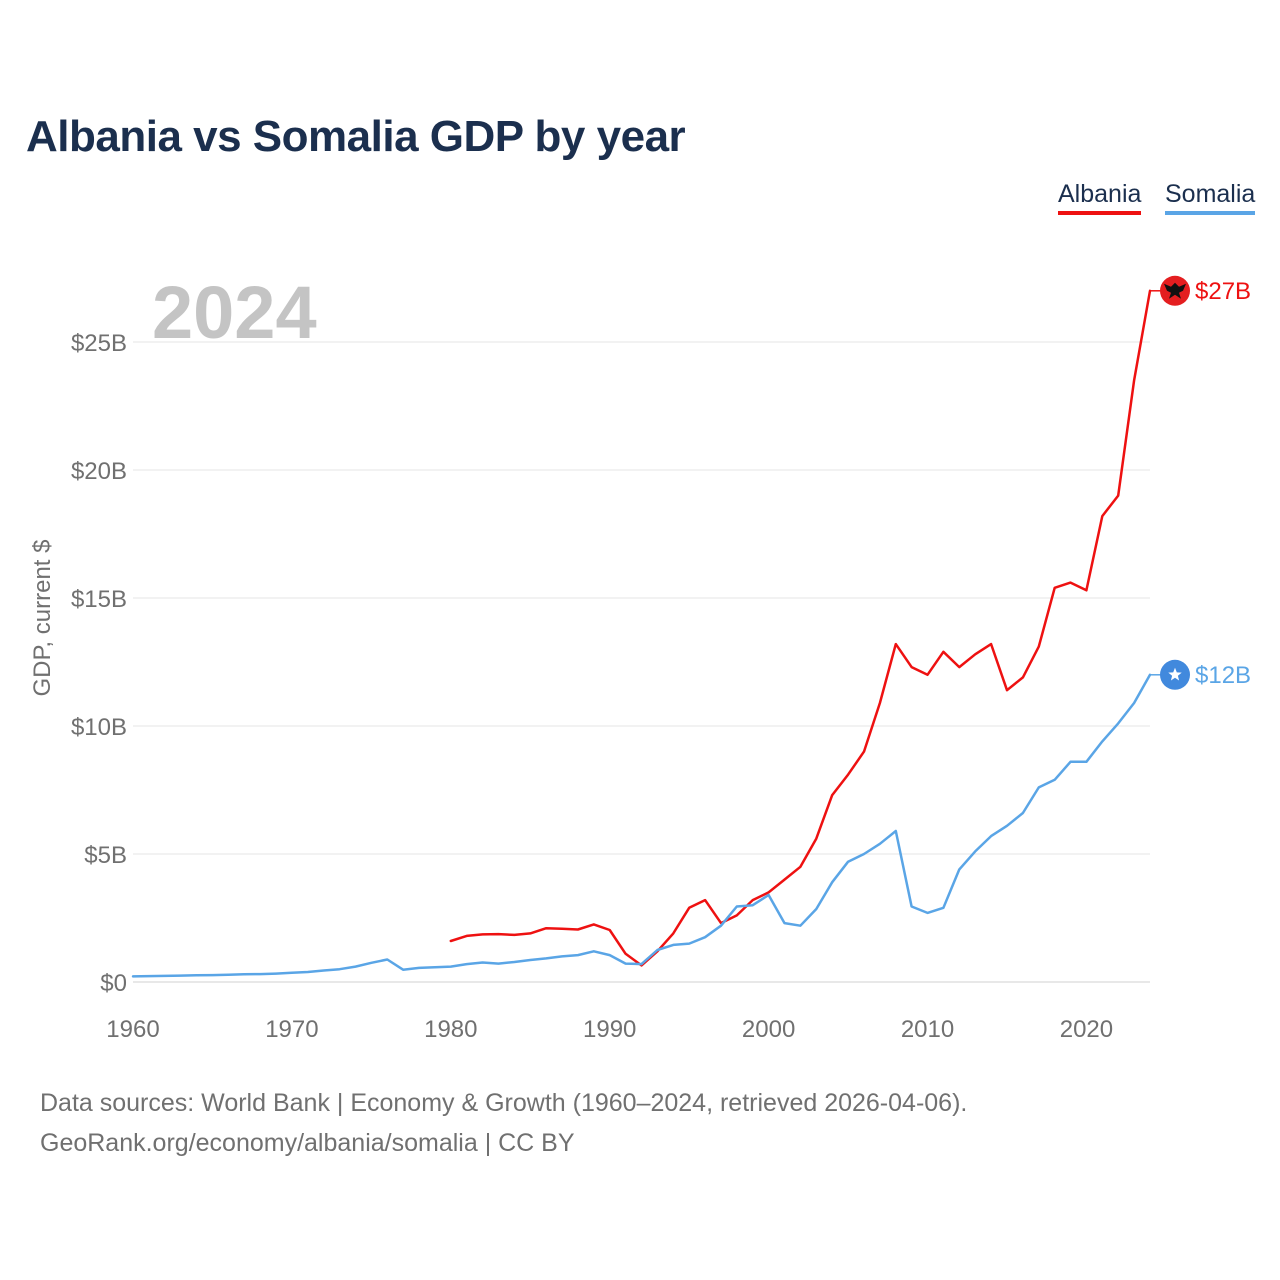 Image resolution: width=1280 pixels, height=1280 pixels. I want to click on x-tick-label: 1990, so click(609, 1029).